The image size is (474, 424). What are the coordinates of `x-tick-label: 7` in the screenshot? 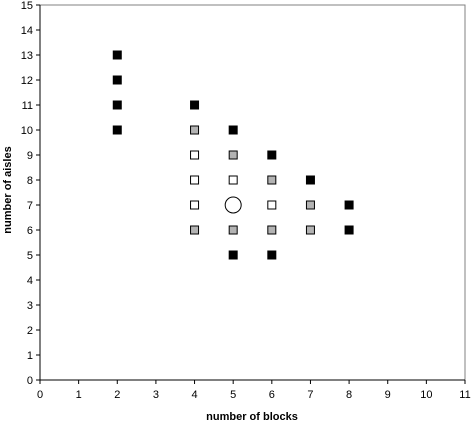 It's located at (310, 395).